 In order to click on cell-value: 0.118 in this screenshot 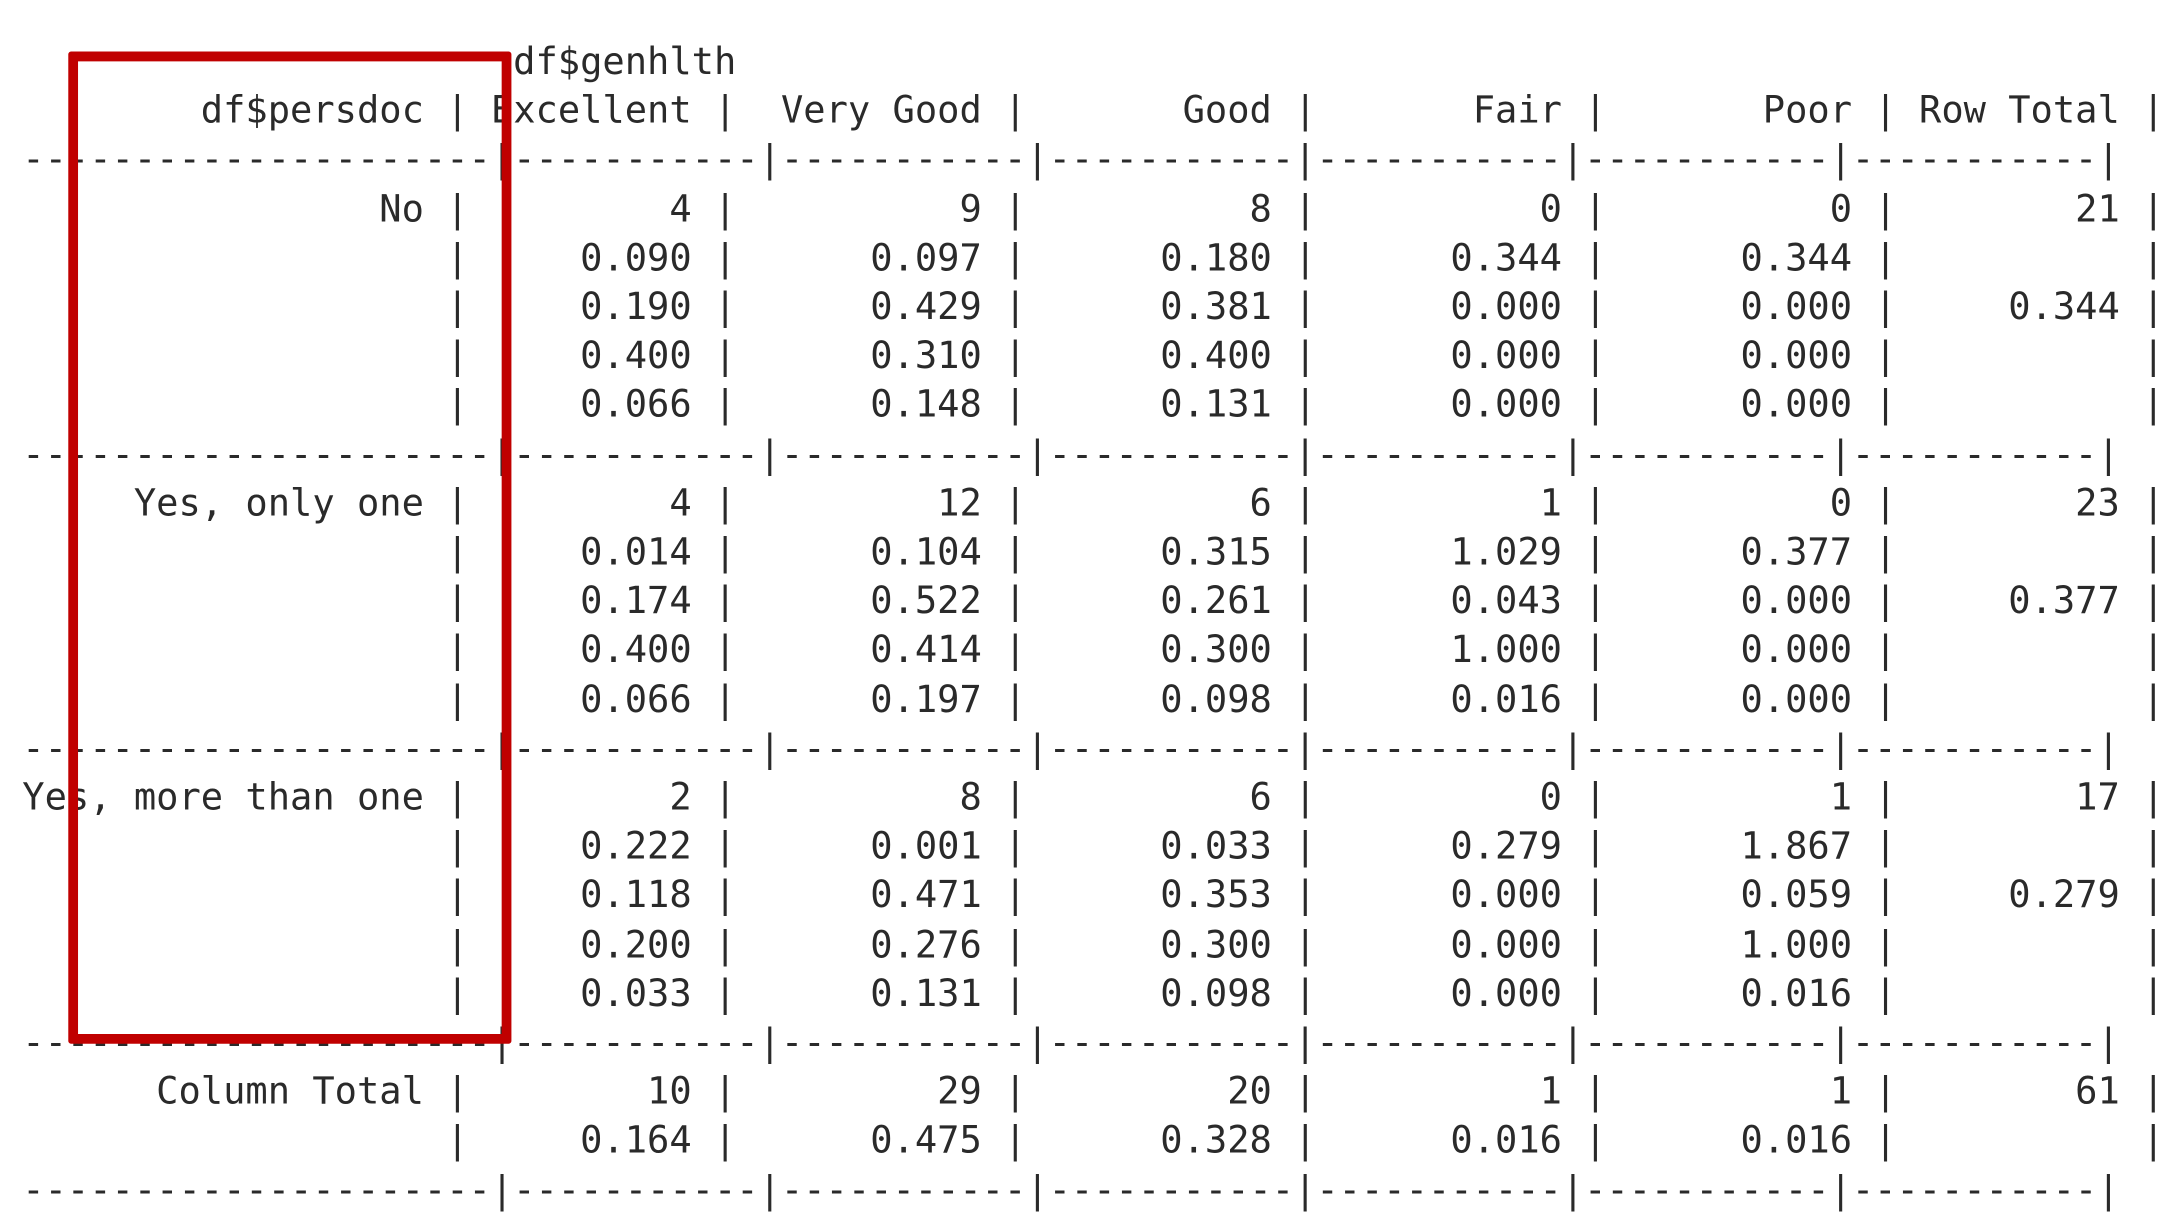, I will do `click(591, 896)`.